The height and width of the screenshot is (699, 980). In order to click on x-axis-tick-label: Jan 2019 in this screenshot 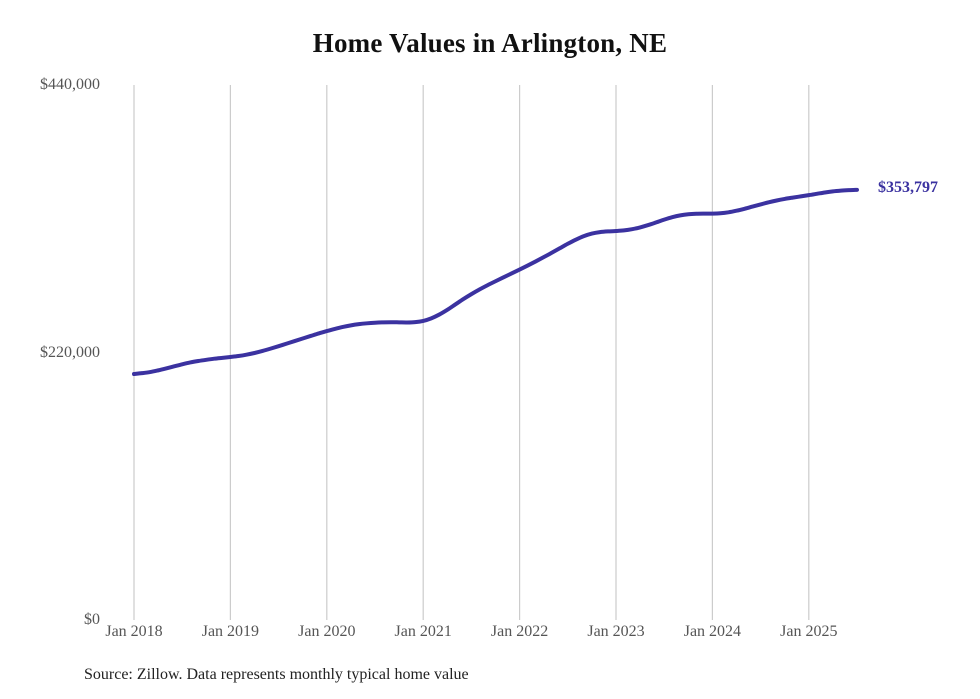, I will do `click(230, 631)`.